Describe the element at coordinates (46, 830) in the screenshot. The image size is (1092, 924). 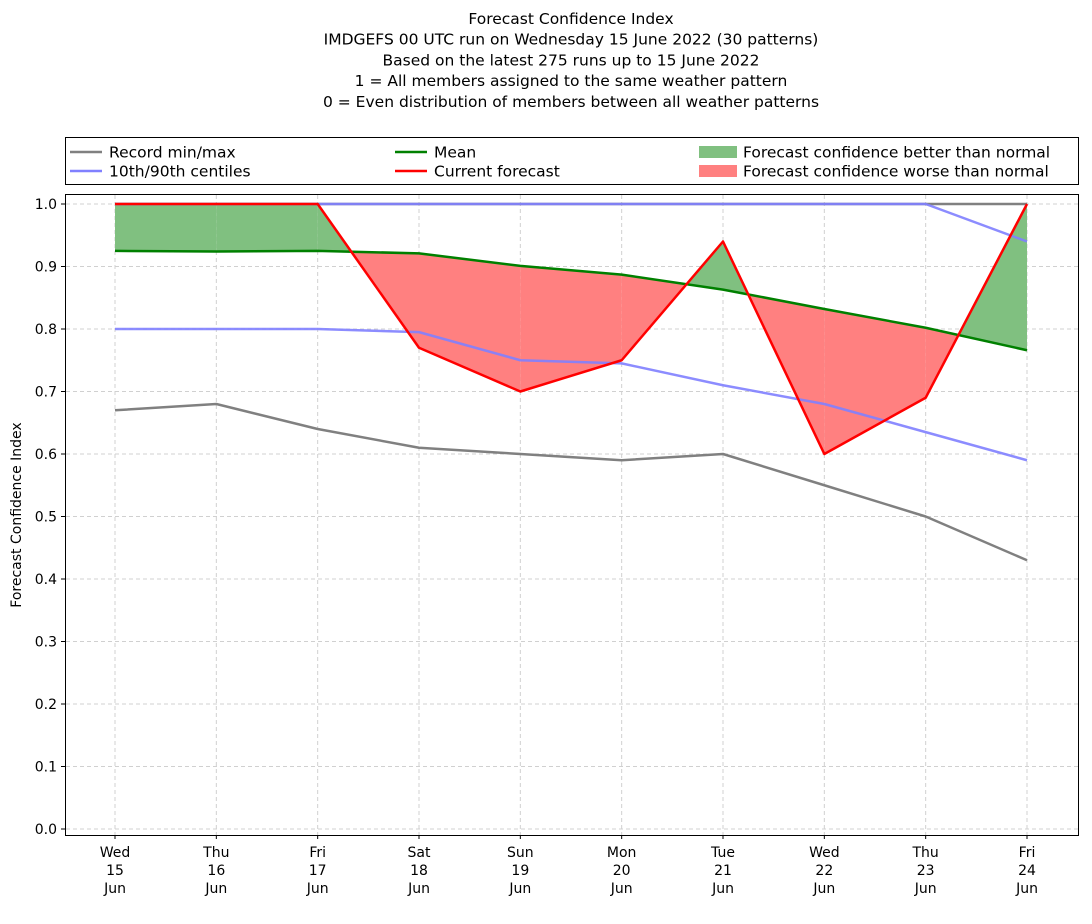
I see `y-tick-label: 0.0` at that location.